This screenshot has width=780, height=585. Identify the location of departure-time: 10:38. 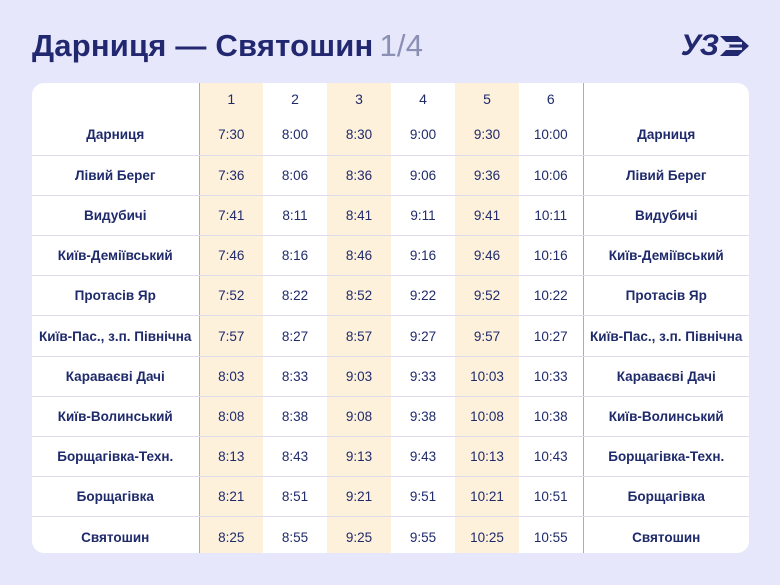
(551, 417).